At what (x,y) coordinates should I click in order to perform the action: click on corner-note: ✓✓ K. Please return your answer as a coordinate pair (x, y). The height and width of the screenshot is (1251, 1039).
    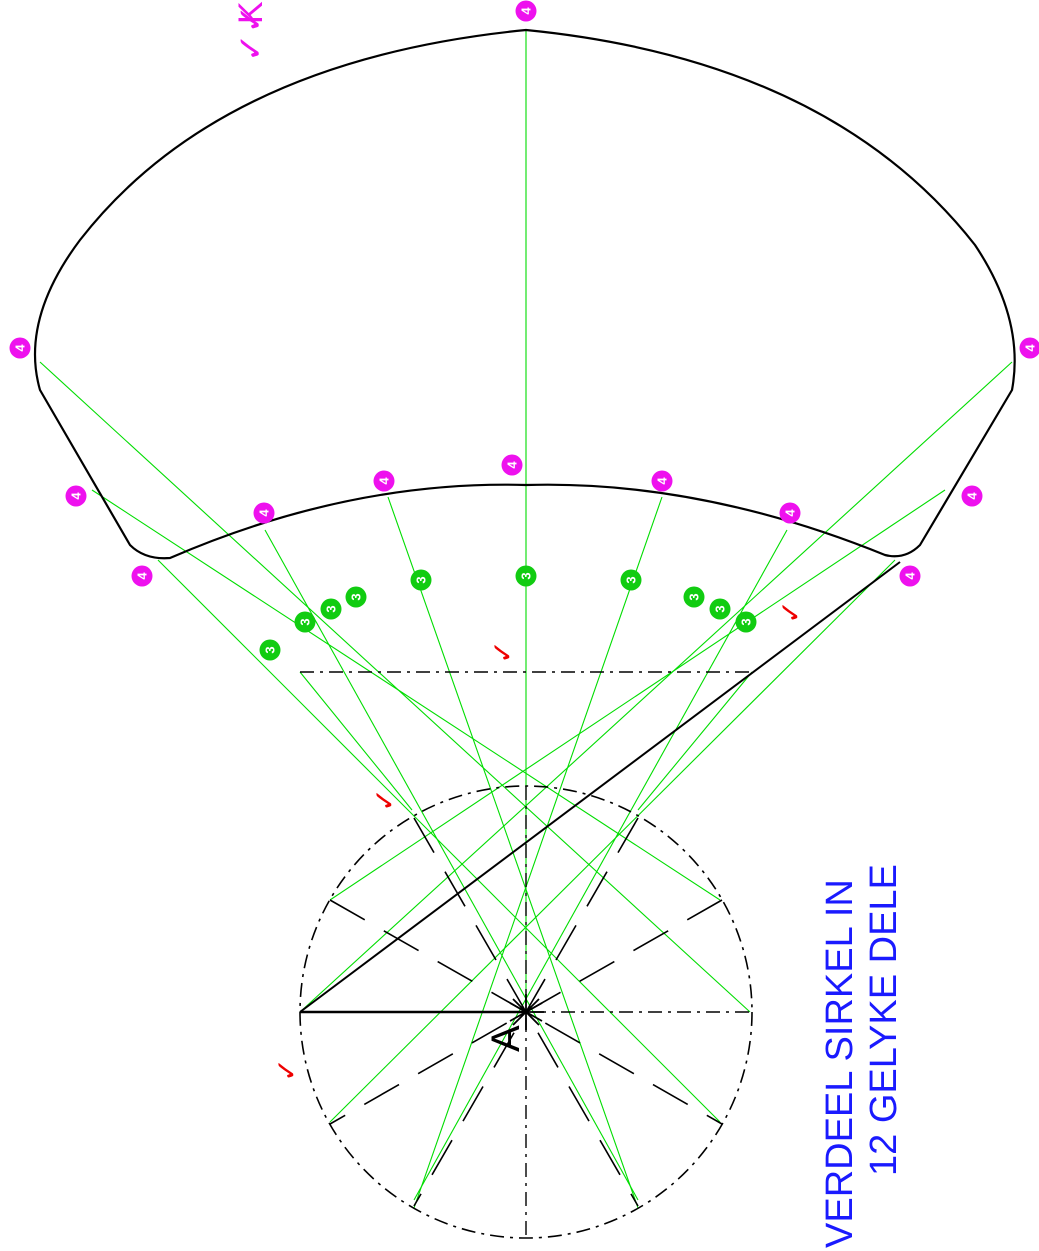
    Looking at the image, I should click on (251, 31).